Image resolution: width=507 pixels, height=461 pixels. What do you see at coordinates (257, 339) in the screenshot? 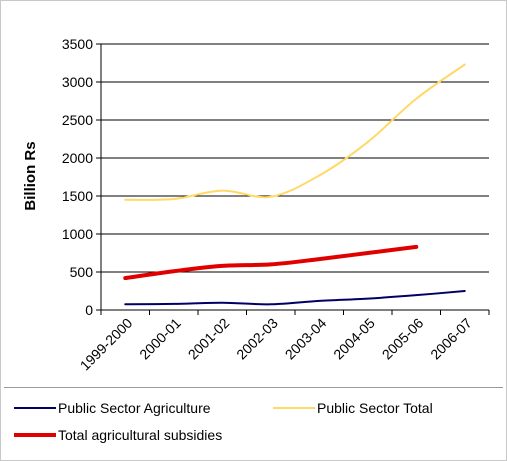
I see `x-tick-label: 2002-03` at bounding box center [257, 339].